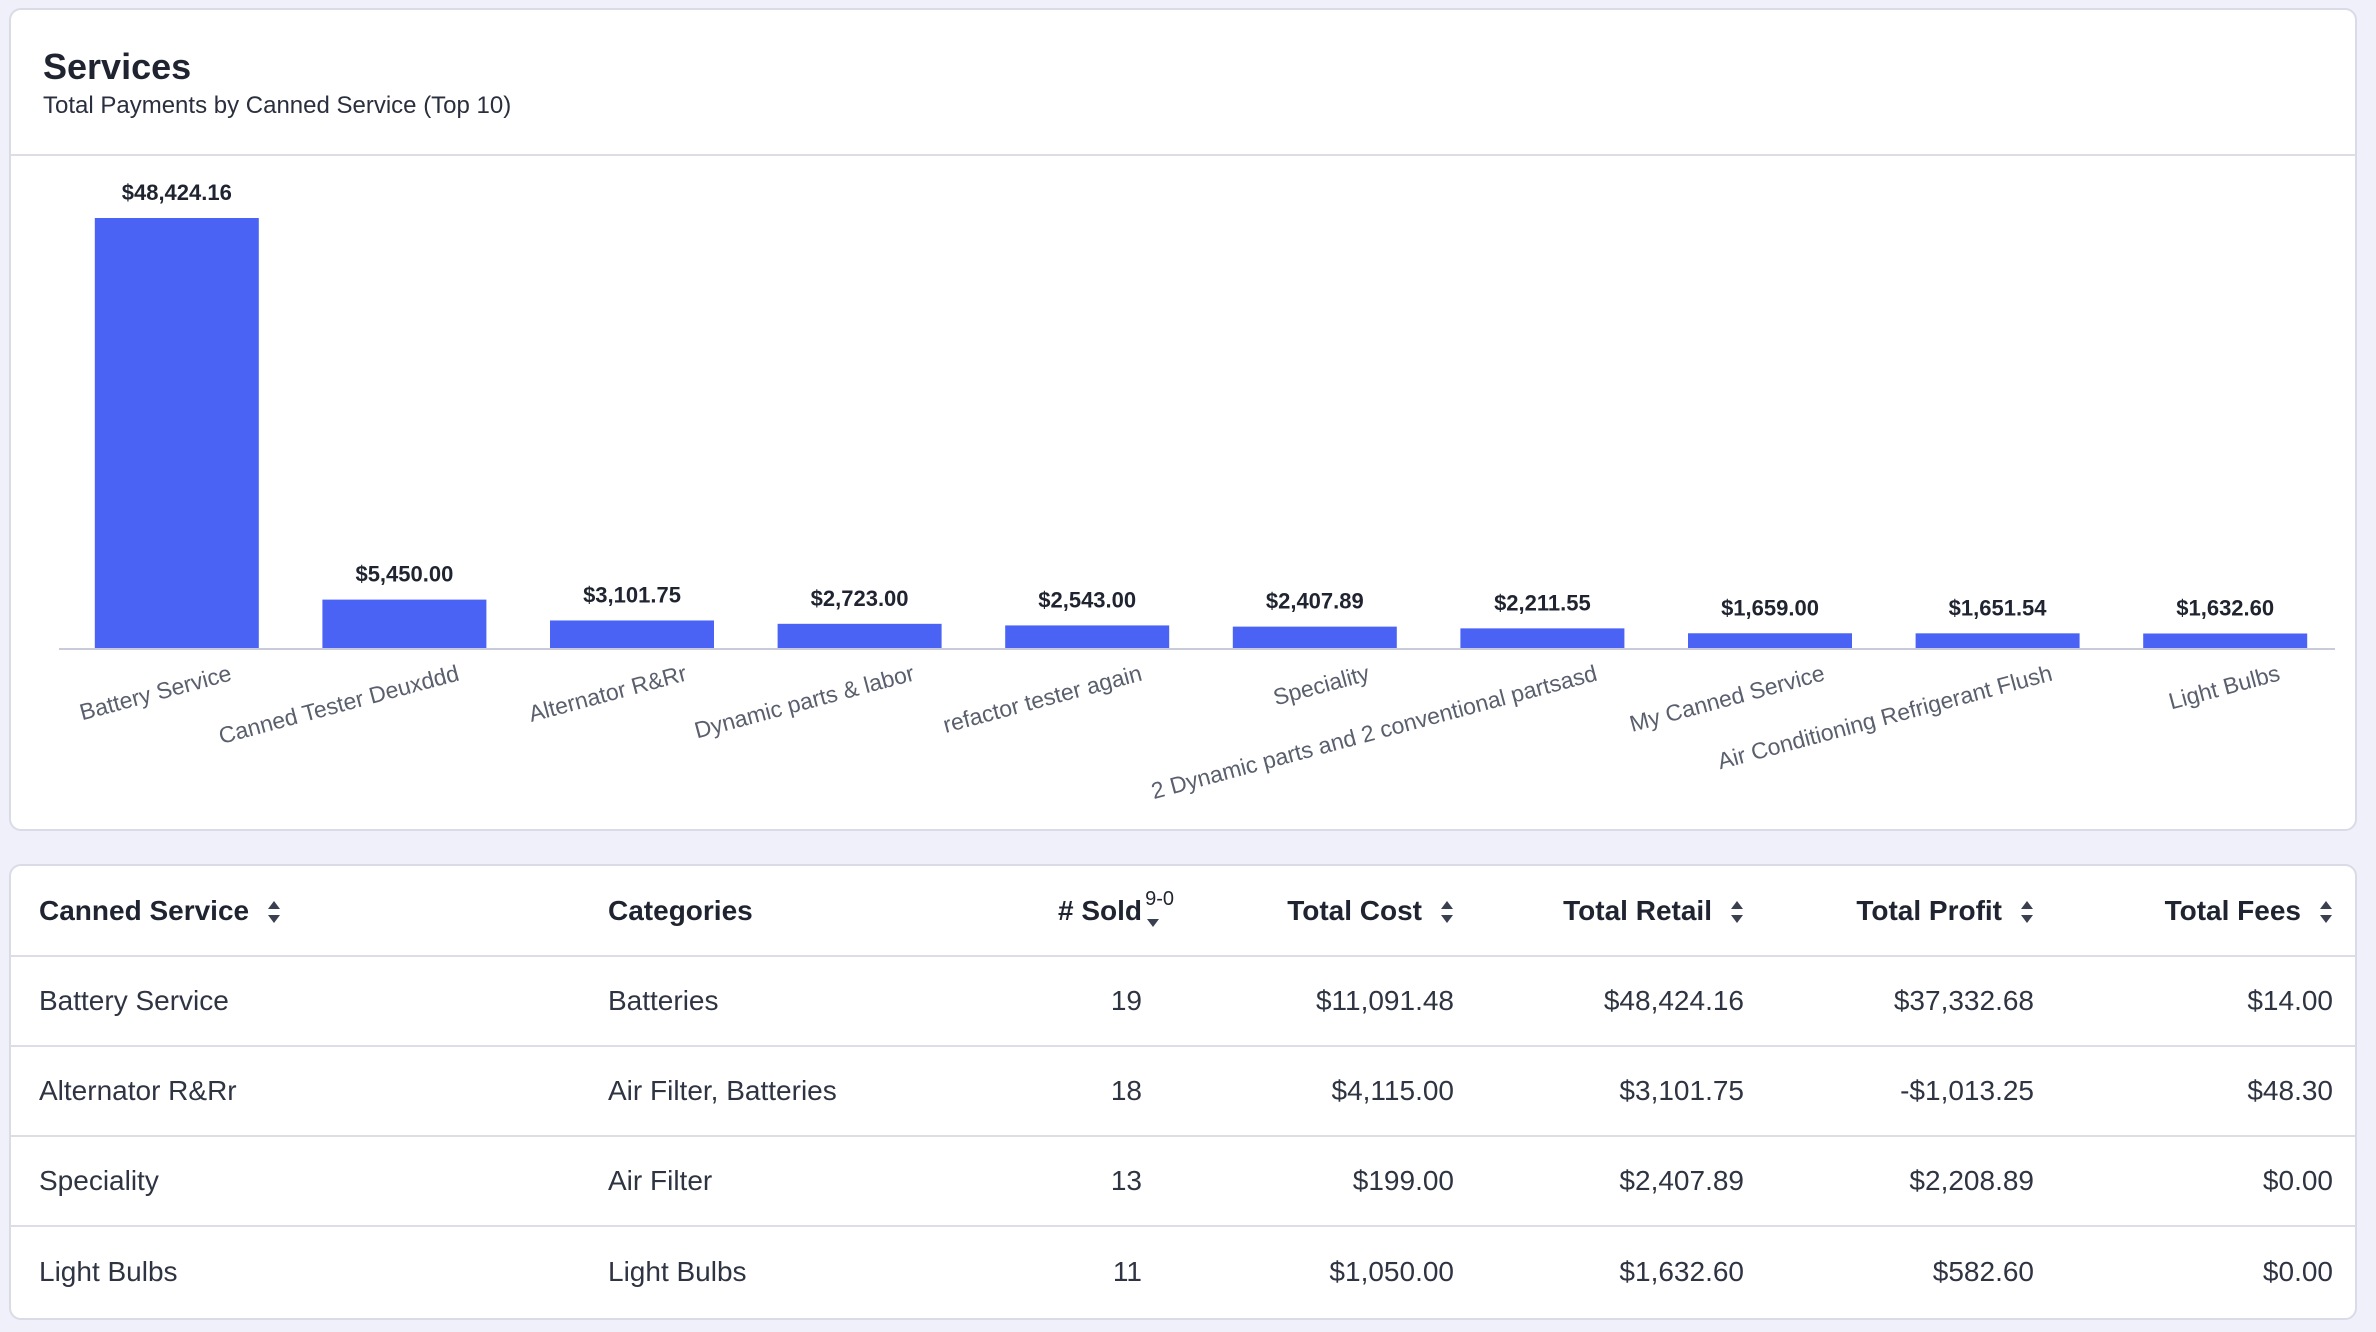 Image resolution: width=2376 pixels, height=1332 pixels. I want to click on cell-total-profit: -$1,013.25, so click(1967, 1090).